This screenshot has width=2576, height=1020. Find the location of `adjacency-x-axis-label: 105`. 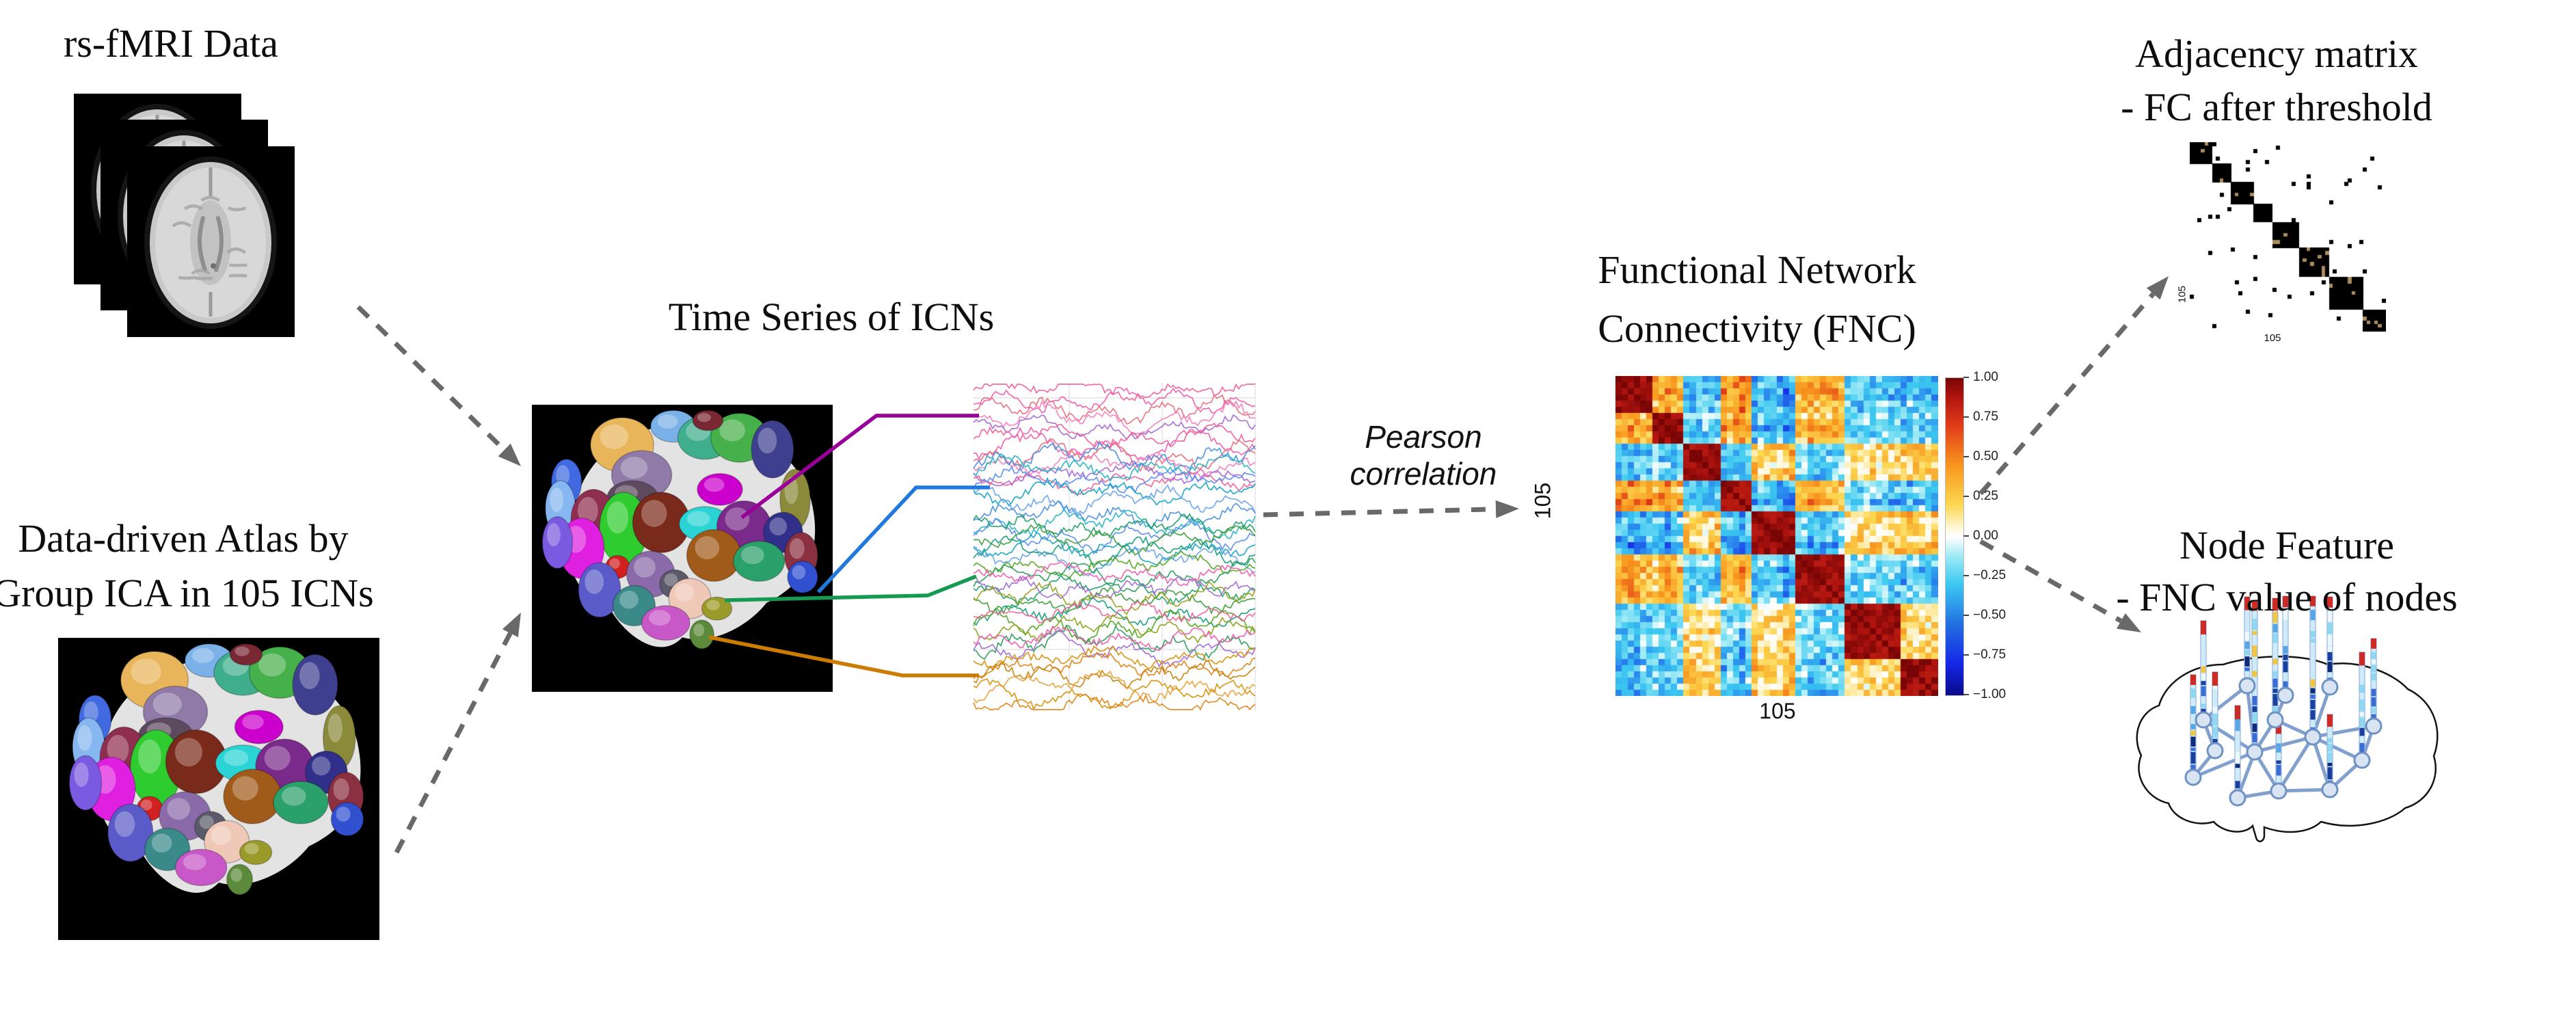

adjacency-x-axis-label: 105 is located at coordinates (2272, 338).